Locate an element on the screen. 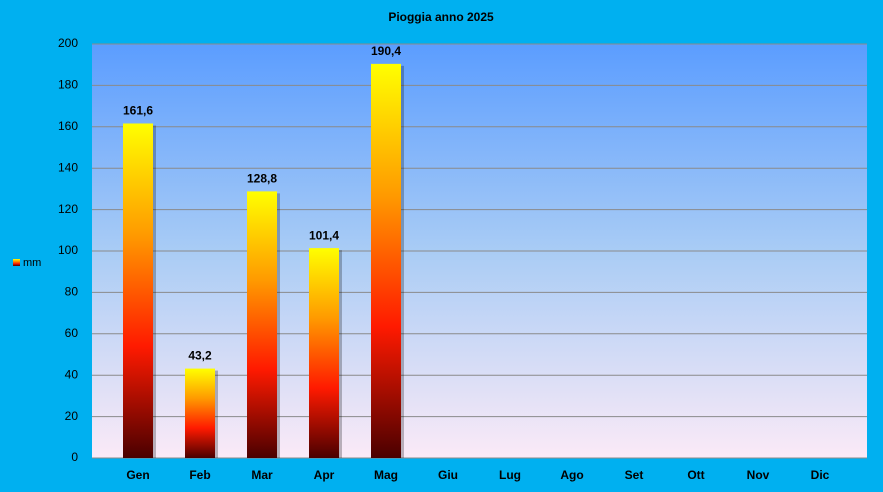 This screenshot has width=883, height=492. y-tick-label: 80 is located at coordinates (72, 292).